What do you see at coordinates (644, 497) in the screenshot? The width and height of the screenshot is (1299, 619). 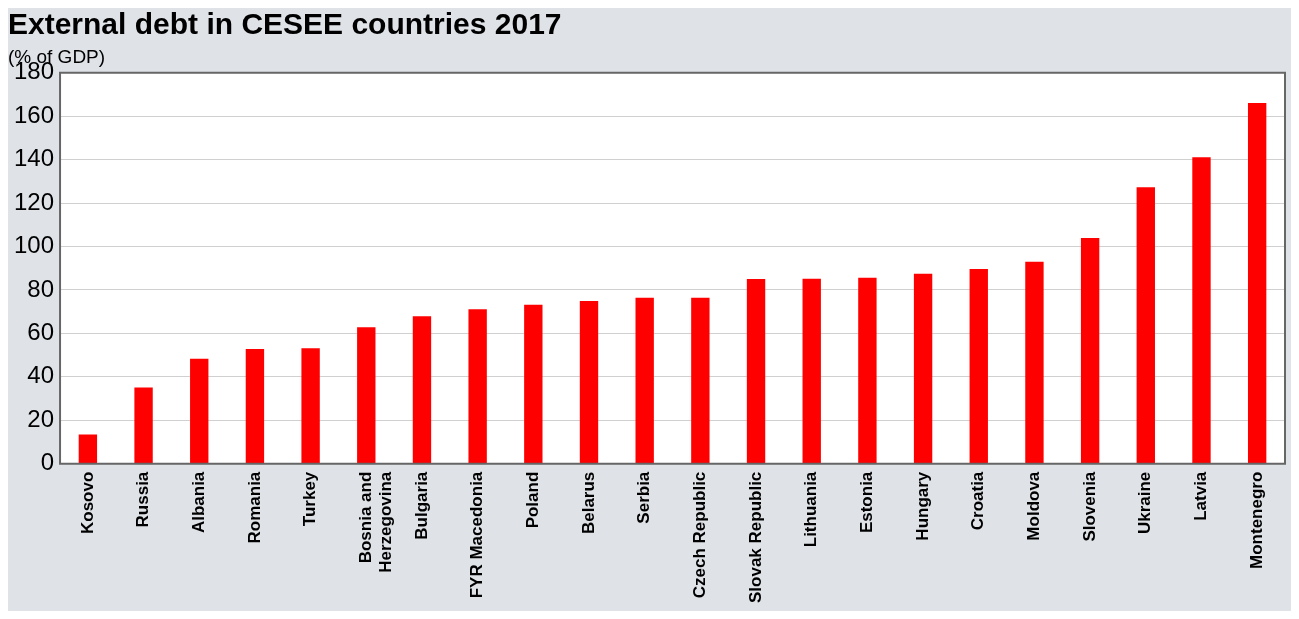 I see `x-tick-label: Serbia` at bounding box center [644, 497].